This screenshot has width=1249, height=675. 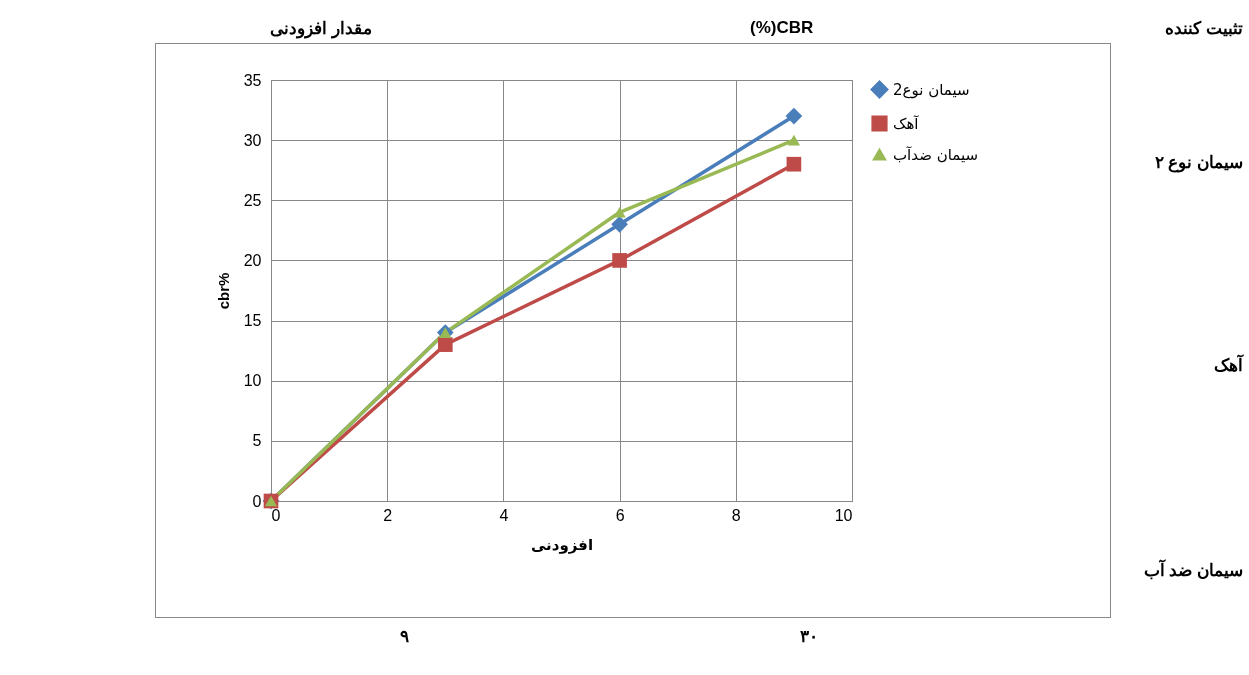 I want to click on x-tick-label: 6, so click(x=620, y=515).